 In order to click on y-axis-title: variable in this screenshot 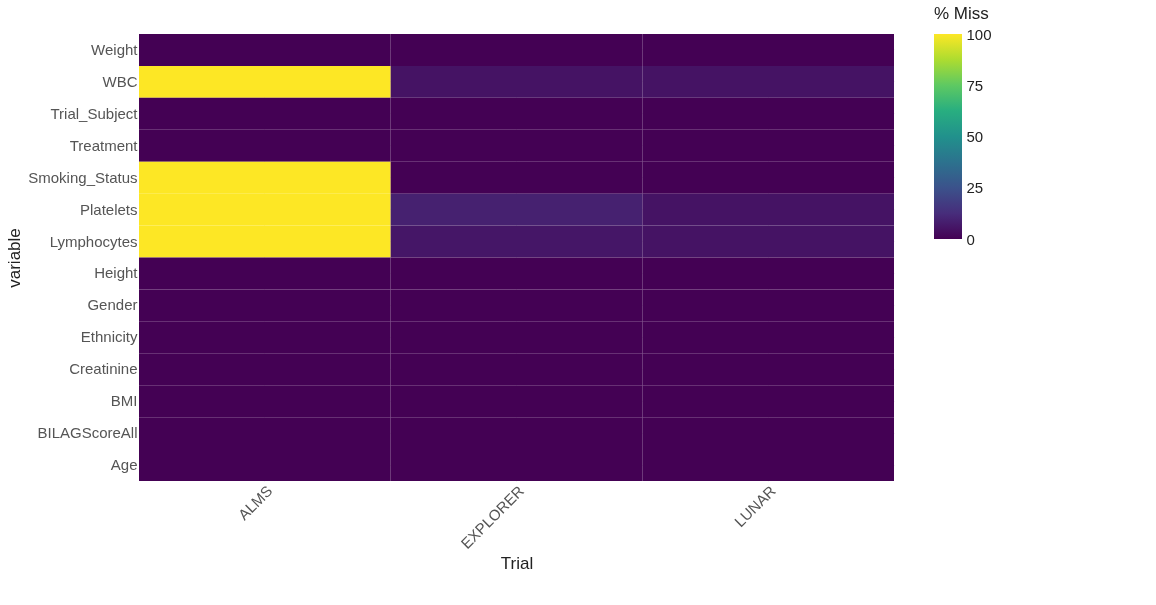, I will do `click(15, 258)`.